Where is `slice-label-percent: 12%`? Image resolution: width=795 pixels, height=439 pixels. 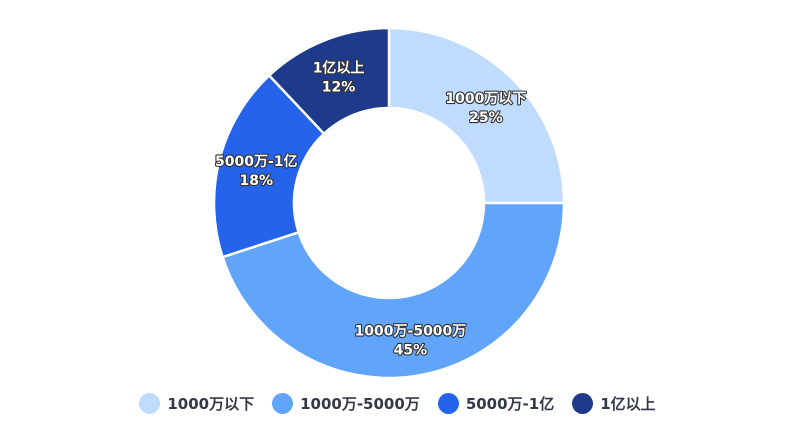
slice-label-percent: 12% is located at coordinates (339, 88).